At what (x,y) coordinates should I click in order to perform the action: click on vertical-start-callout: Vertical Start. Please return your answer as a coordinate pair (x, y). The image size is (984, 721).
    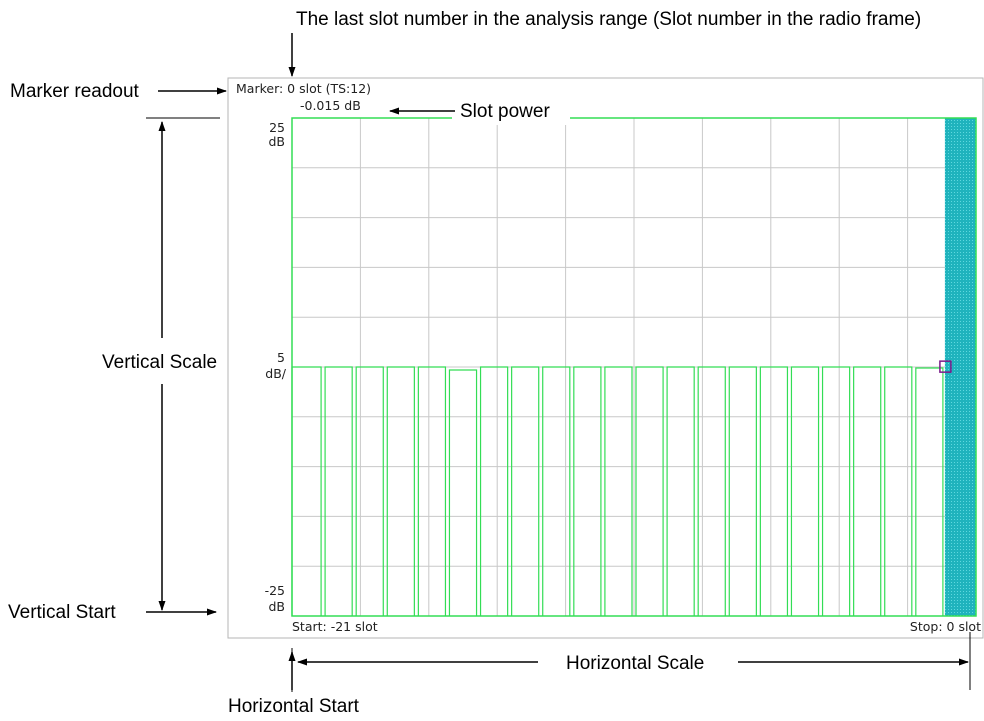
    Looking at the image, I should click on (62, 612).